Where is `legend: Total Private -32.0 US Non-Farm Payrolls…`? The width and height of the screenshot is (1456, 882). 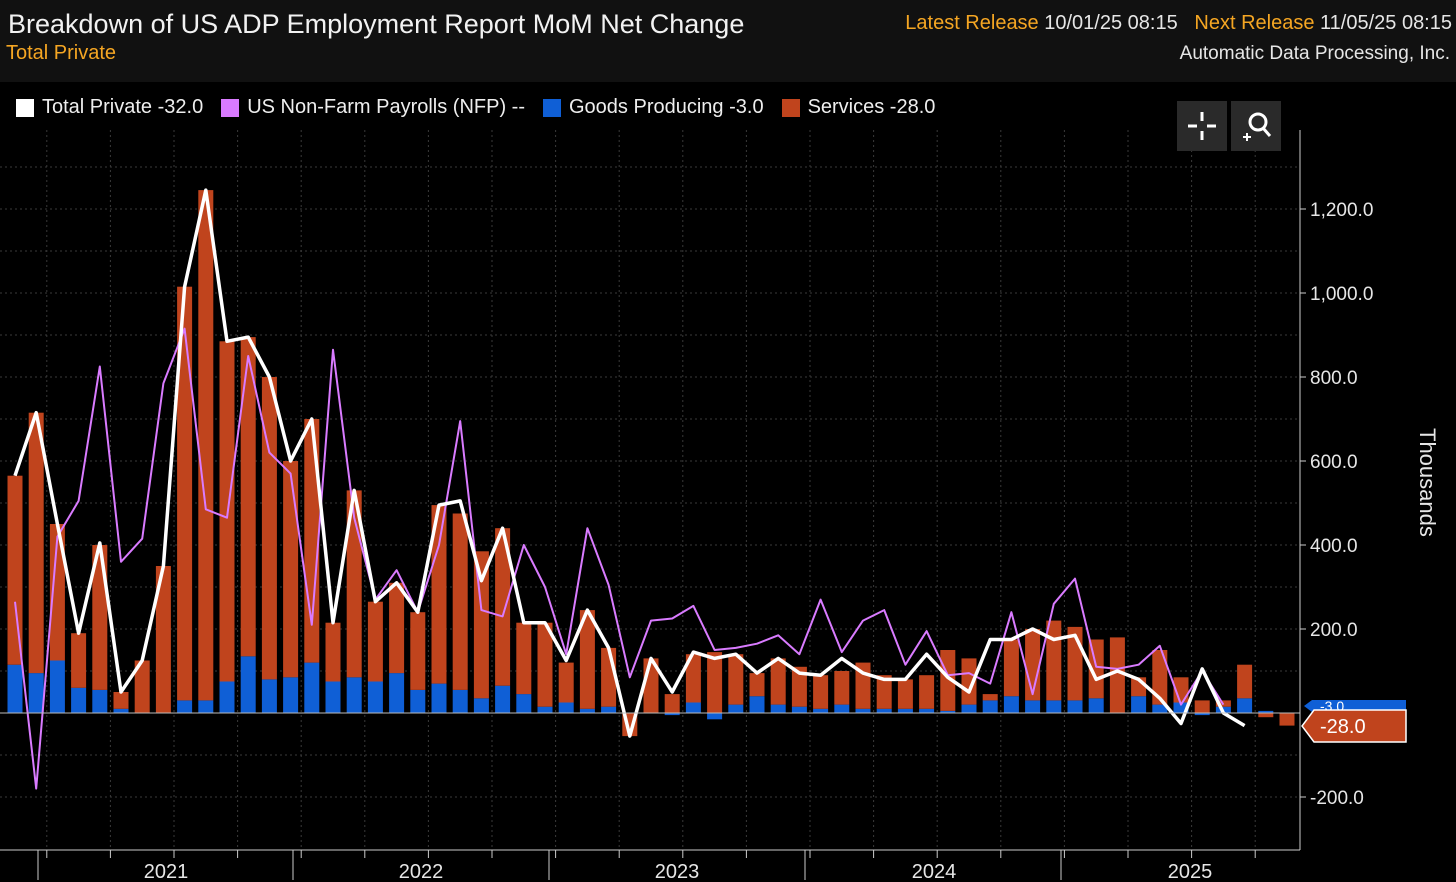
legend: Total Private -32.0 US Non-Farm Payrolls… is located at coordinates (475, 107).